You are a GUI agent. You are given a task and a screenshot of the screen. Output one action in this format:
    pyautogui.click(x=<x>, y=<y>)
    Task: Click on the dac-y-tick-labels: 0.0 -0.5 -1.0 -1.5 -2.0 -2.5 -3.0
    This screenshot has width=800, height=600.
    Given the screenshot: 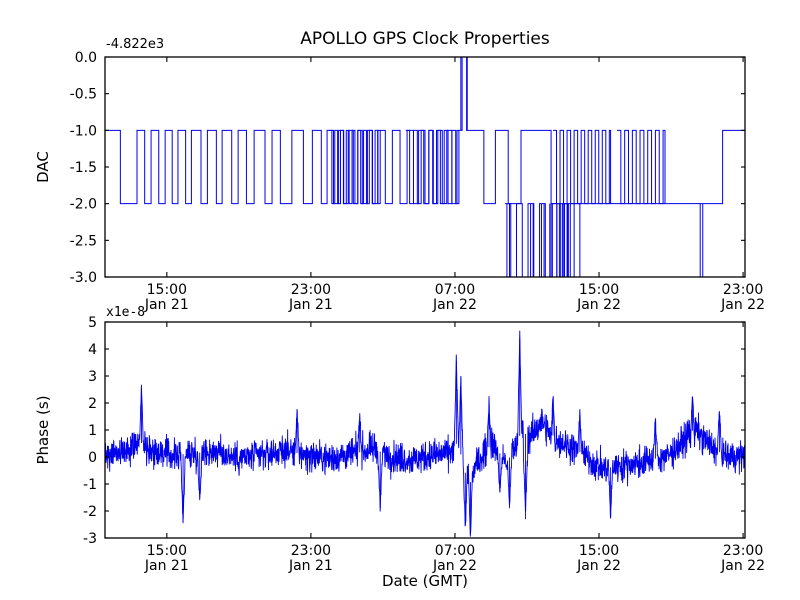 What is the action you would take?
    pyautogui.click(x=83, y=168)
    